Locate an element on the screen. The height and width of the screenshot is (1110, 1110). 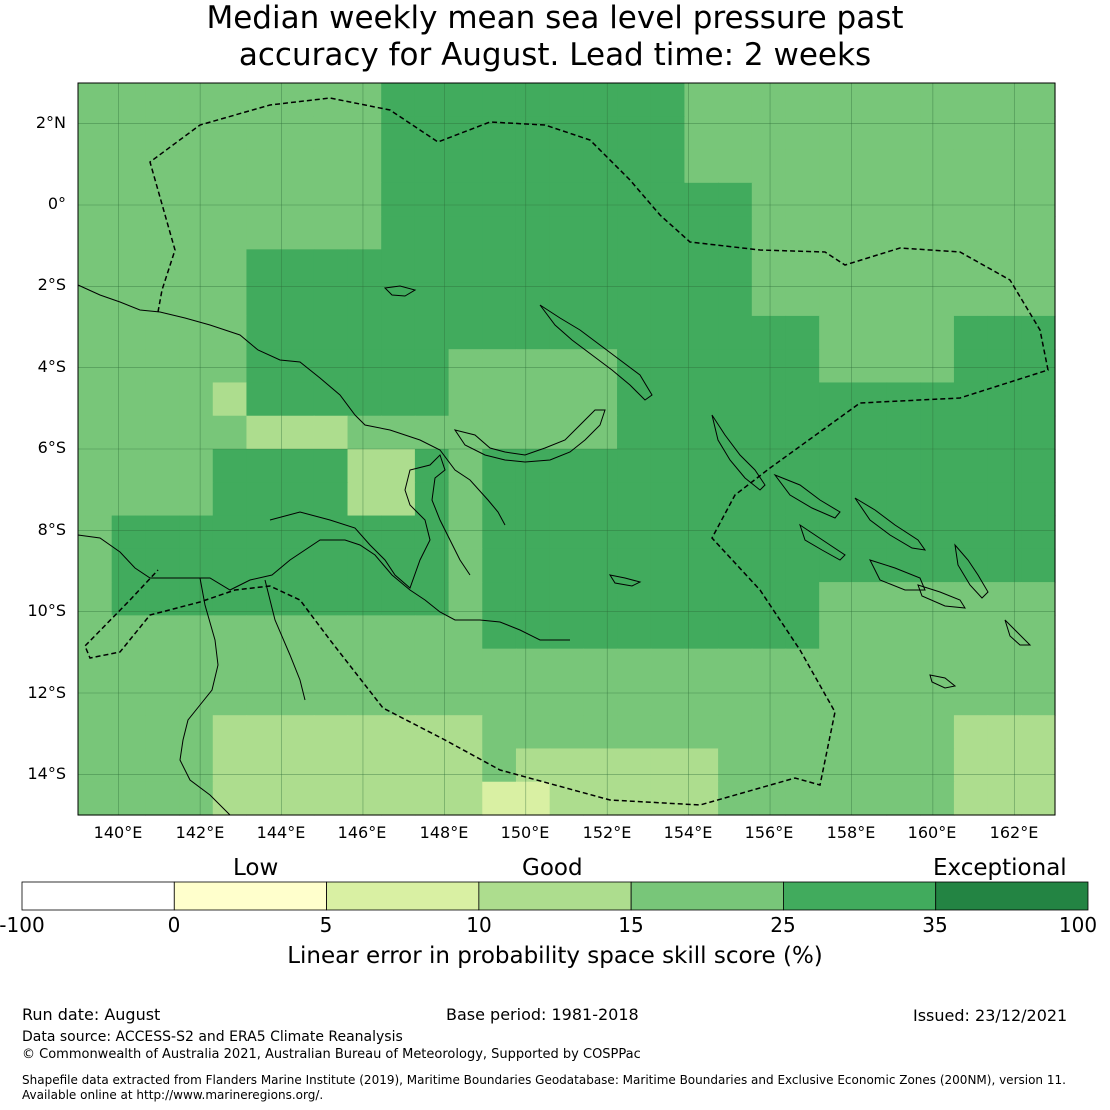
colorbar-segment is located at coordinates (250, 896).